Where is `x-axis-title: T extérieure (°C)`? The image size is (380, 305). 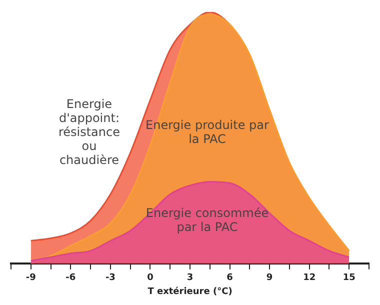 x-axis-title: T extérieure (°C) is located at coordinates (190, 291).